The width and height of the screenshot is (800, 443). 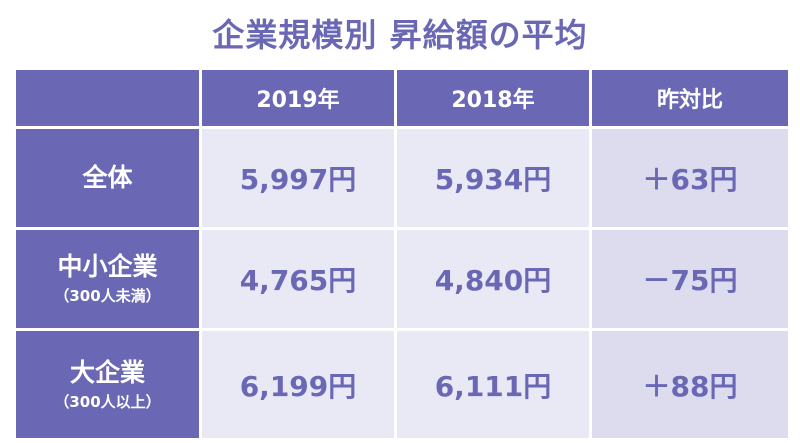 I want to click on header-2018: 2018年, so click(x=494, y=99).